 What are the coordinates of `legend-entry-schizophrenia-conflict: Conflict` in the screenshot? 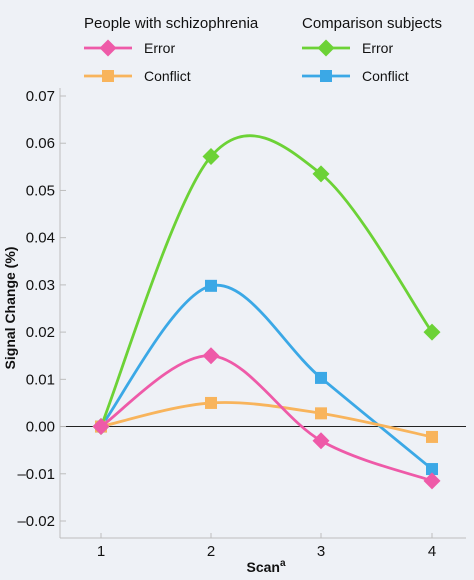 It's located at (137, 76).